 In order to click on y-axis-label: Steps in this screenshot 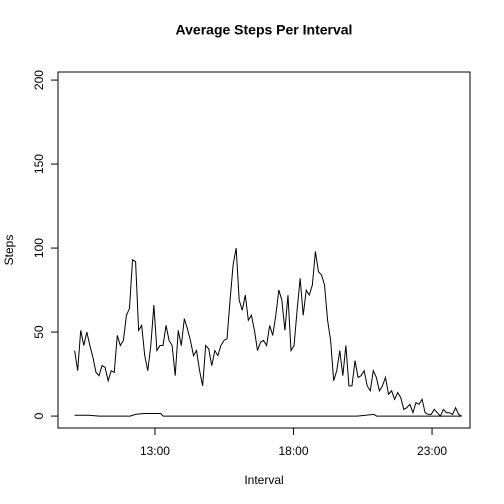, I will do `click(9, 250)`.